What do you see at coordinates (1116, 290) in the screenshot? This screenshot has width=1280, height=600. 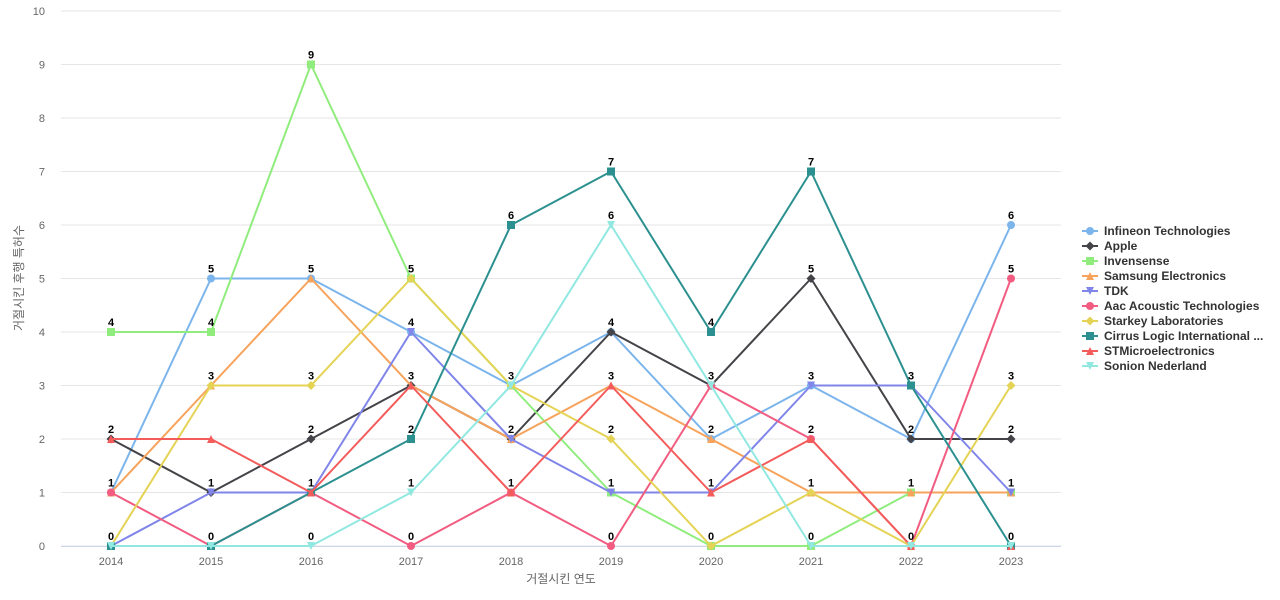 I see `legend-label: TDK` at bounding box center [1116, 290].